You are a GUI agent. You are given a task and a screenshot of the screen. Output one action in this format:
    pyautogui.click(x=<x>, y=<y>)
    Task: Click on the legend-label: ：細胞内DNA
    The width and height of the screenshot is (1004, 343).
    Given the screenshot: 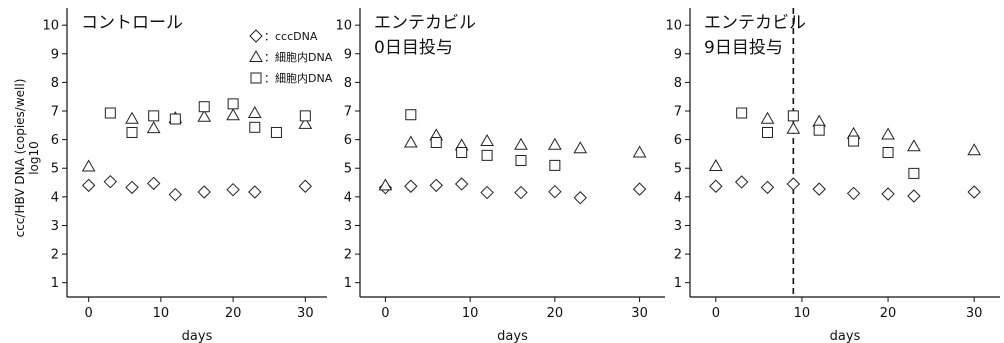 What is the action you would take?
    pyautogui.click(x=298, y=78)
    